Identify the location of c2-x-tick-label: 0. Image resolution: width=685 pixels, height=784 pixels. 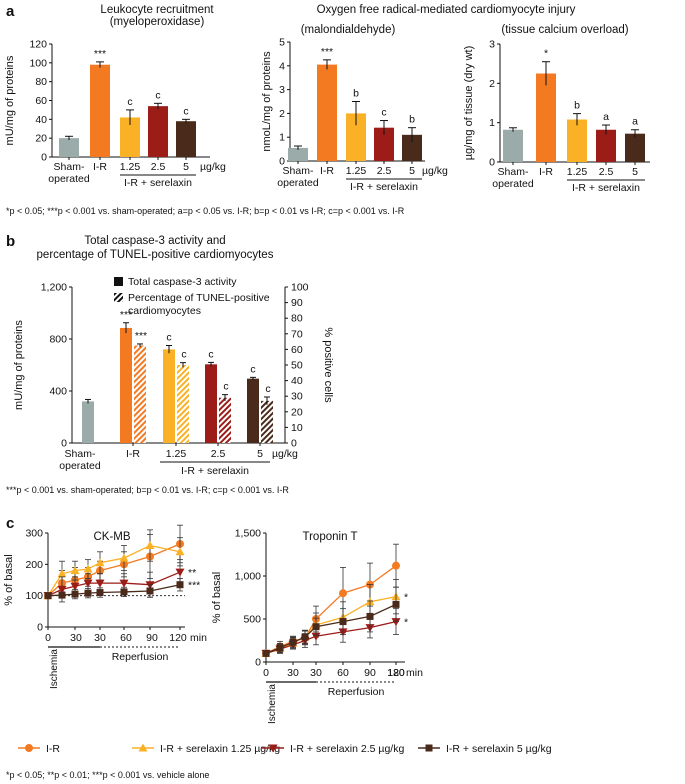
(266, 673).